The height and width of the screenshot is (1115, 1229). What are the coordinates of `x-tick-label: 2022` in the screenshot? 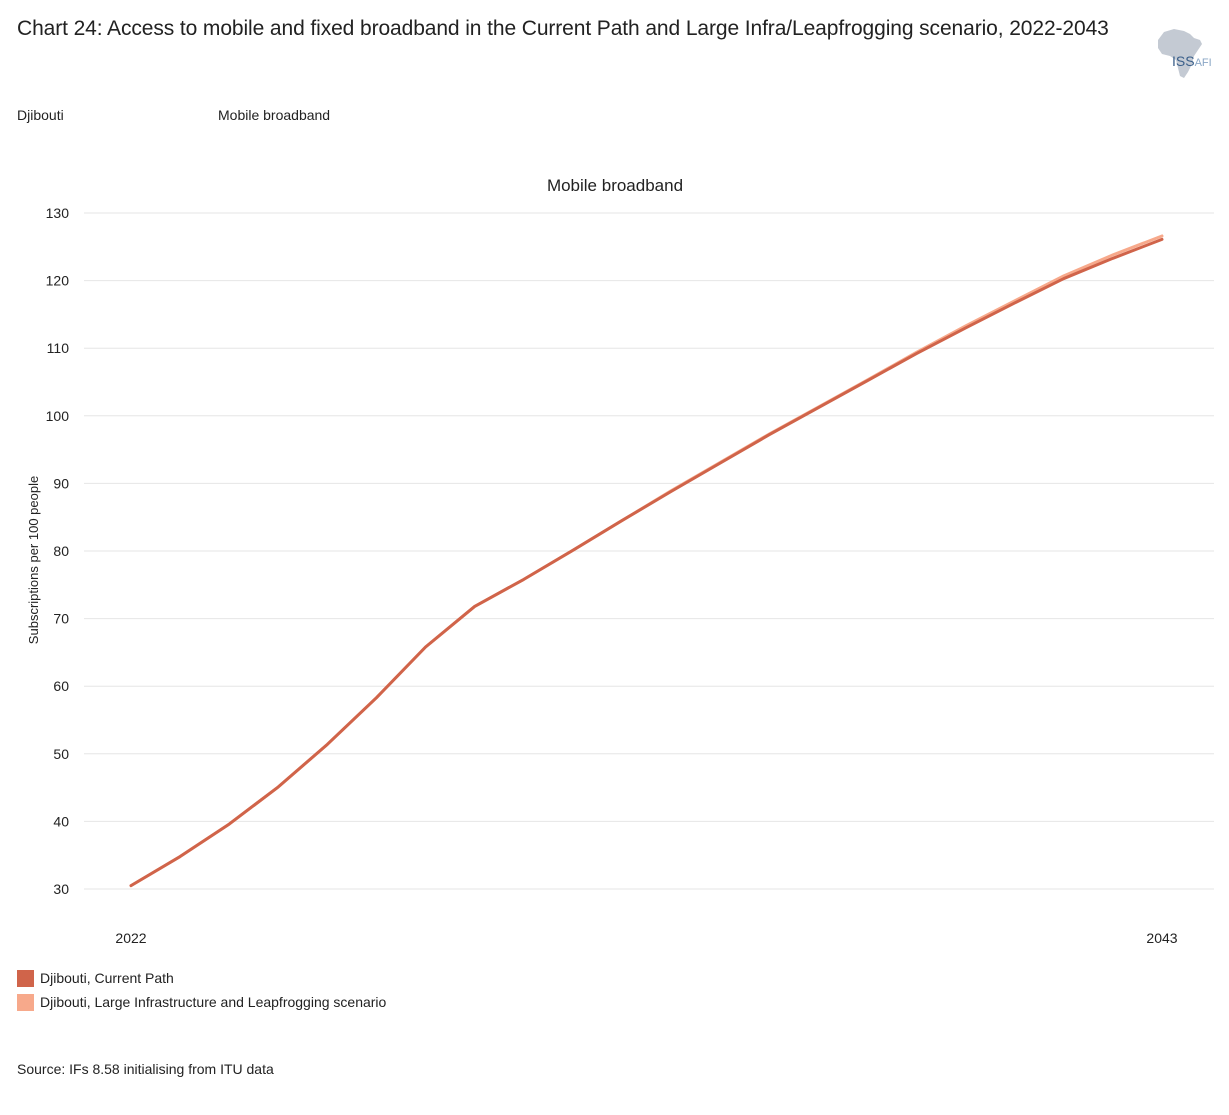 It's located at (130, 938).